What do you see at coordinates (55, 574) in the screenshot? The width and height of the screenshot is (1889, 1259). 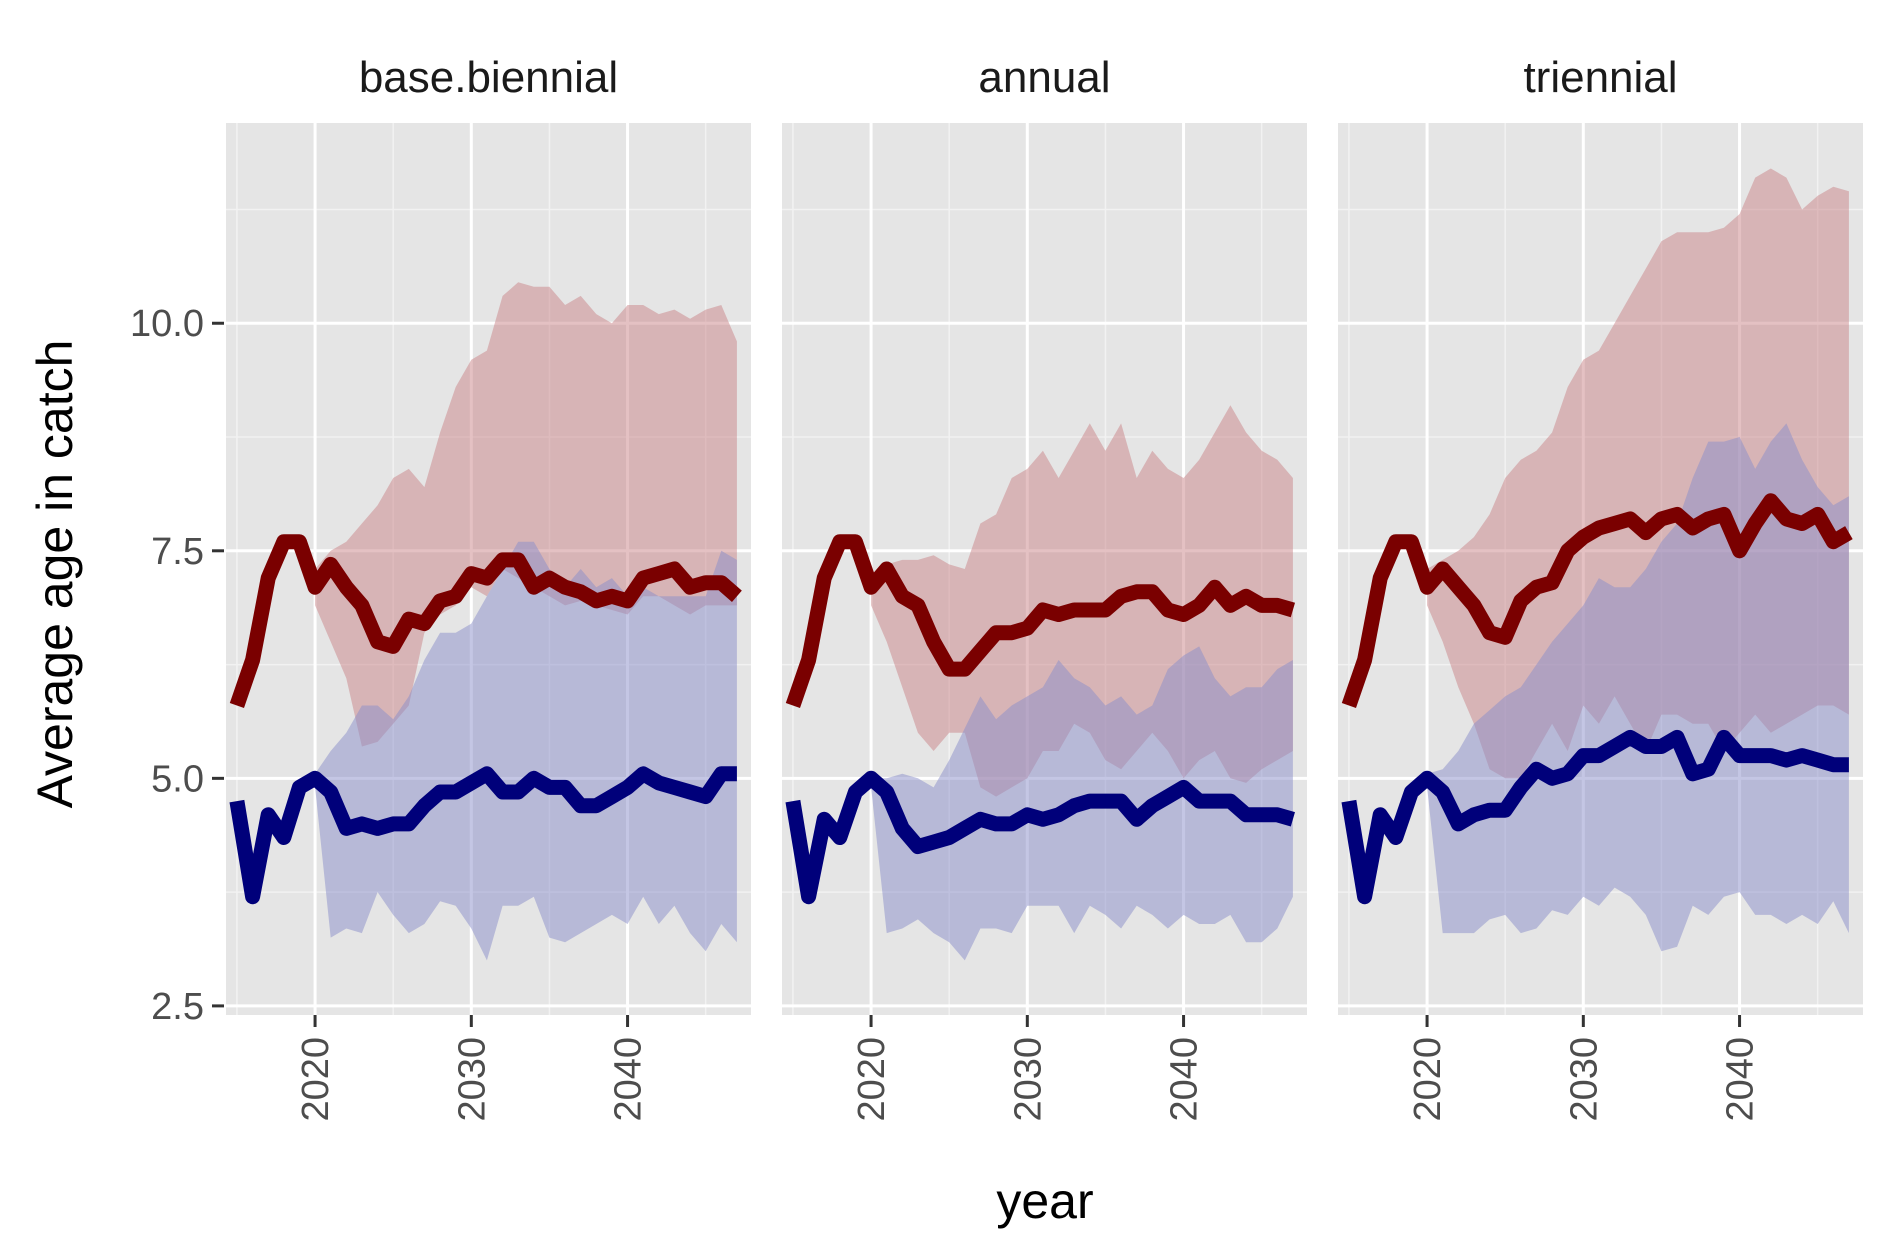 I see `y-axis-title: Average age in catch` at bounding box center [55, 574].